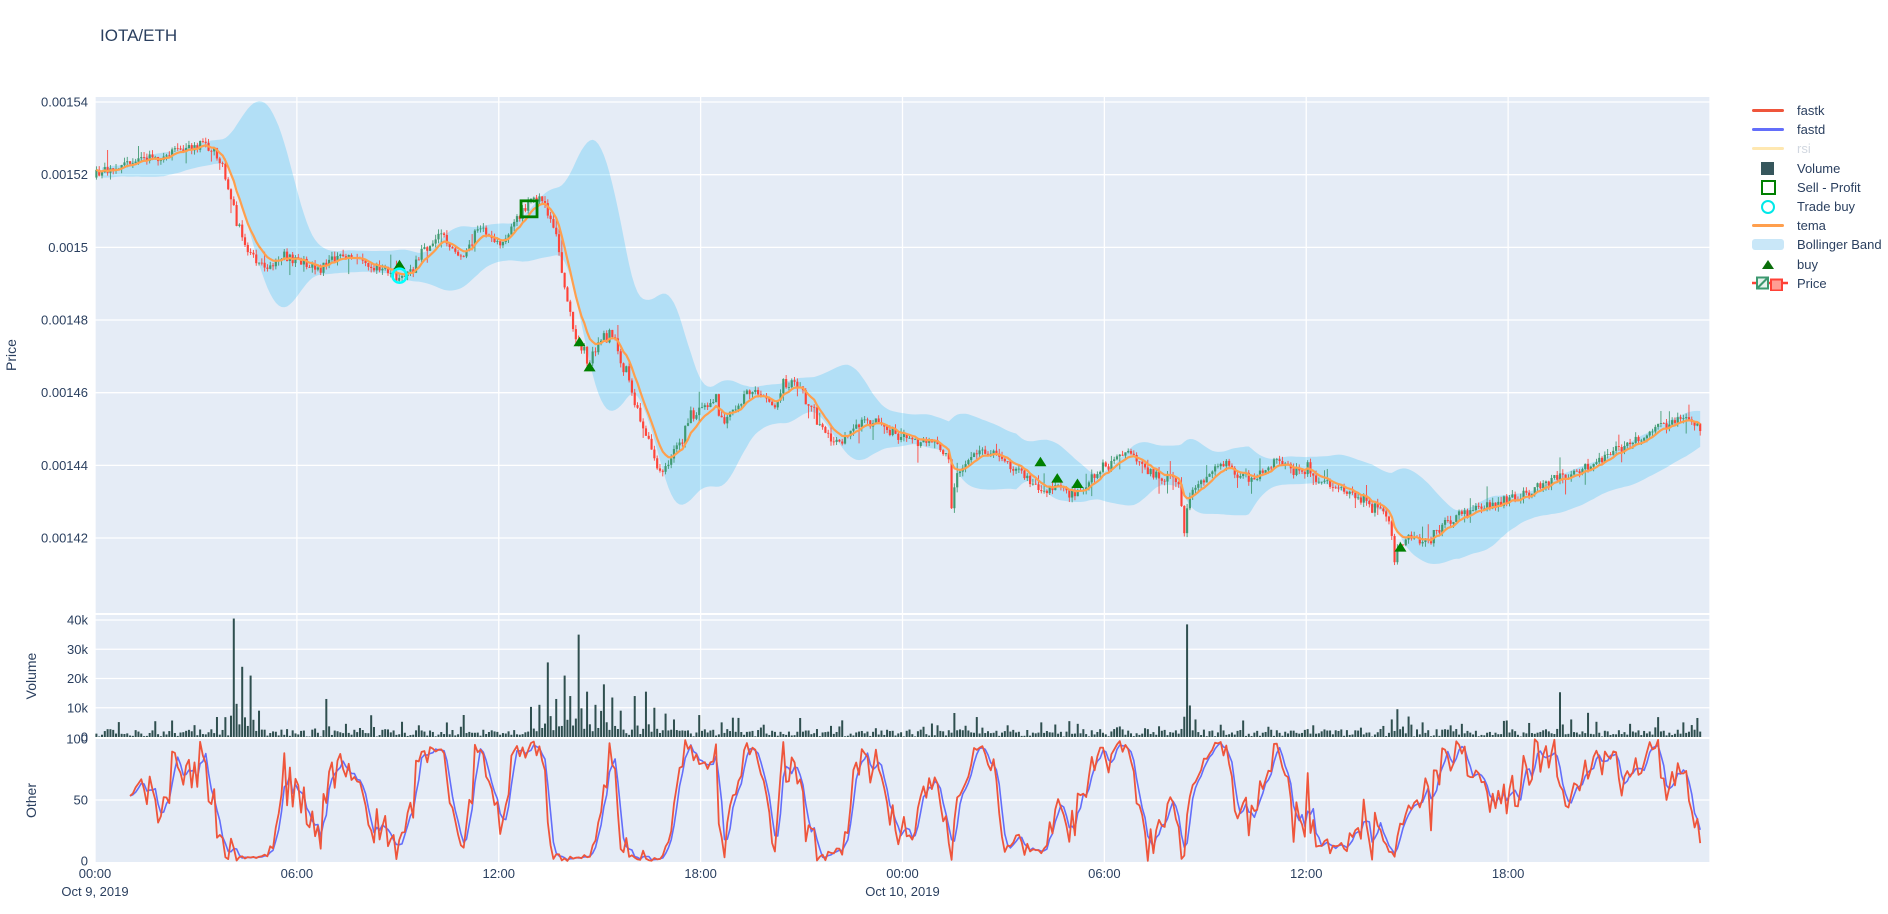  I want to click on price-axis-tick: 0.00142, so click(64, 538).